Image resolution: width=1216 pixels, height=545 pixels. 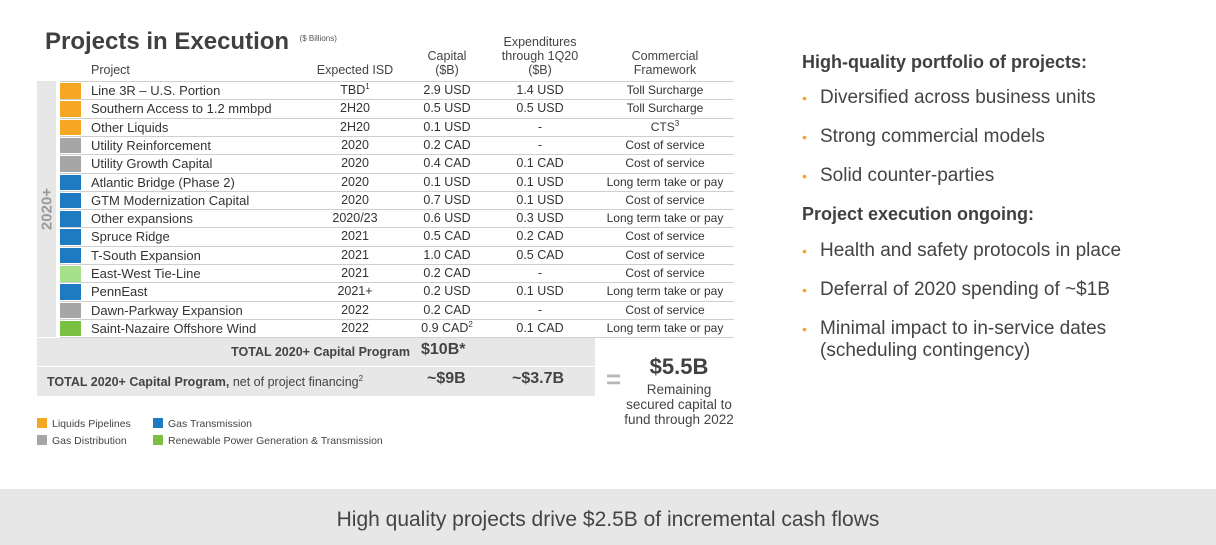 I want to click on bullet-text: Health and safety protocols in place, so click(x=971, y=250).